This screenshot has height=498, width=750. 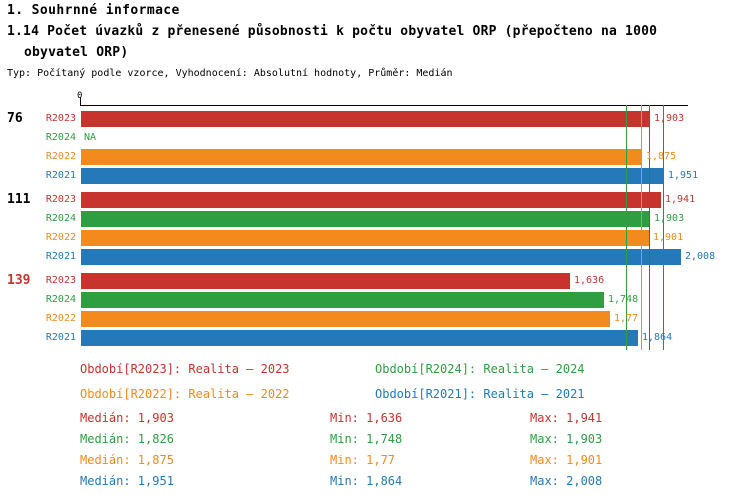 What do you see at coordinates (363, 460) in the screenshot?
I see `stat-min-r2022: Min: 1,77` at bounding box center [363, 460].